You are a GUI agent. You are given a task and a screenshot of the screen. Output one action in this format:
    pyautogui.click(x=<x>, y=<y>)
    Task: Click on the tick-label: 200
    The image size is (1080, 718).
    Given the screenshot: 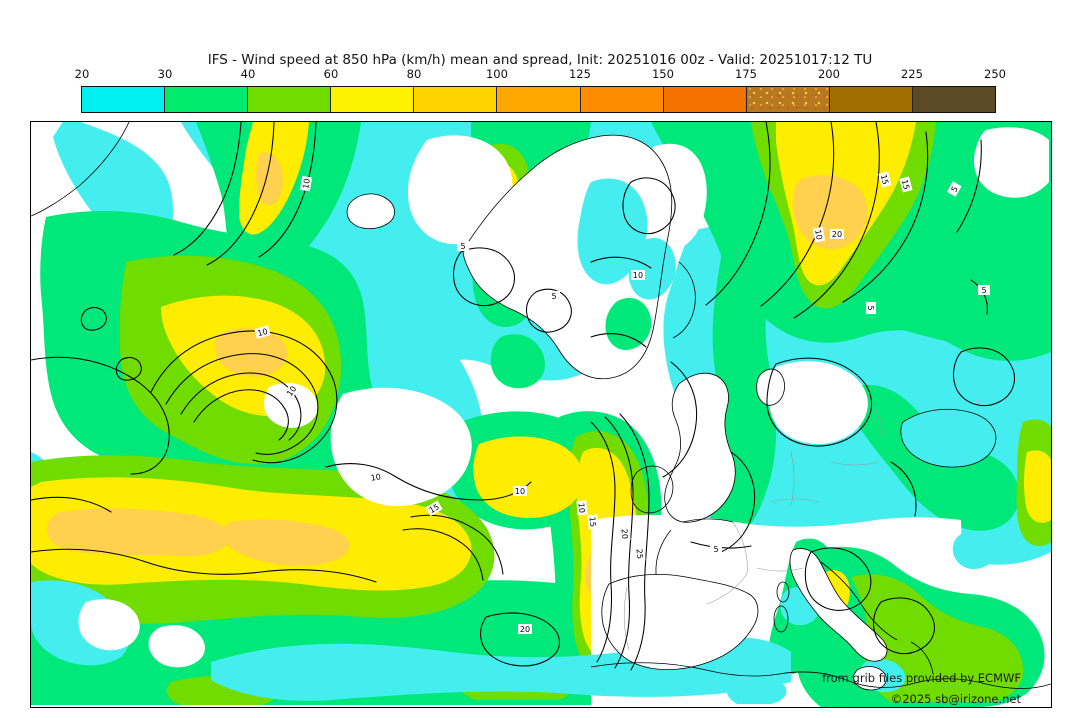 What is the action you would take?
    pyautogui.click(x=828, y=74)
    